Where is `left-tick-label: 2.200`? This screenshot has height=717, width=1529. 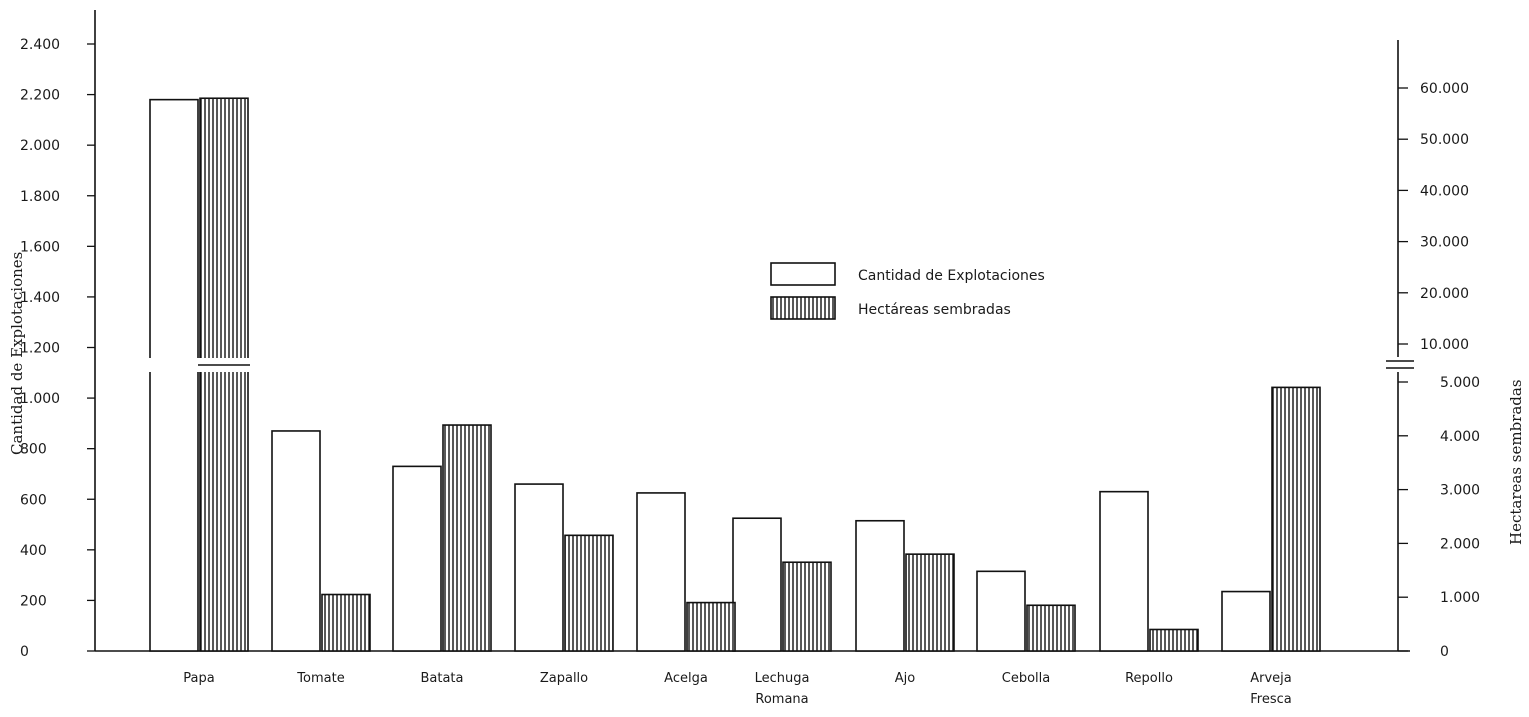 left-tick-label: 2.200 is located at coordinates (40, 96).